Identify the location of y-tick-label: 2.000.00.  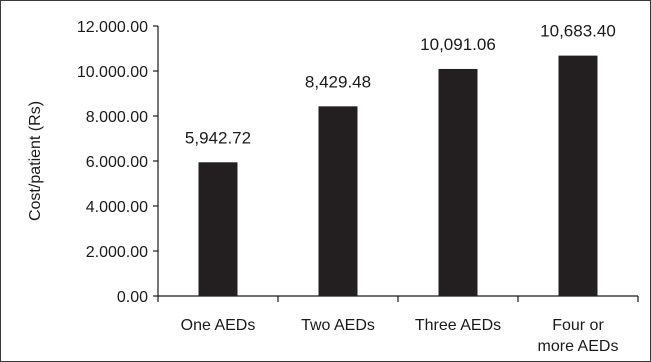
(117, 252).